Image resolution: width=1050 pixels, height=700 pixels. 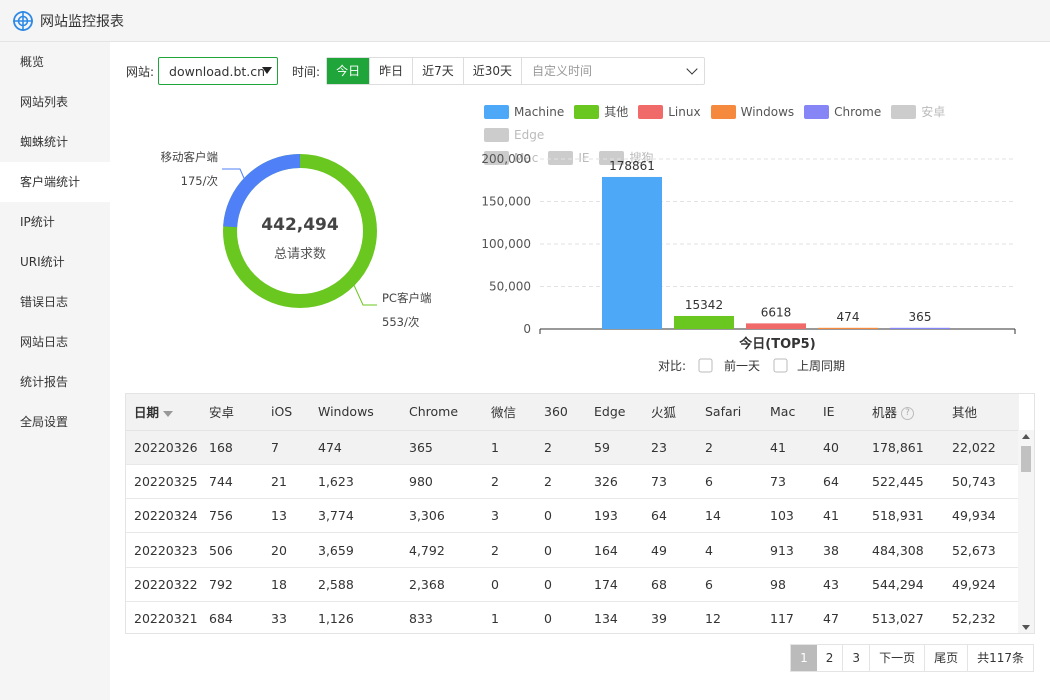 I want to click on scroll-down-icon, so click(x=1026, y=627).